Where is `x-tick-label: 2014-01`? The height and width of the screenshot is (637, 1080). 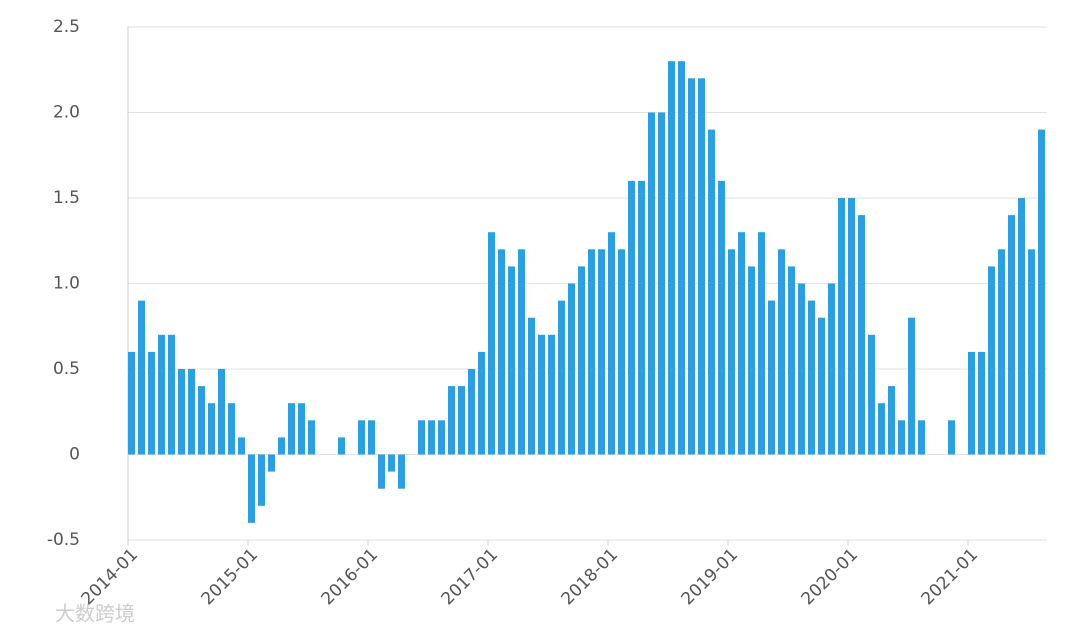
x-tick-label: 2014-01 is located at coordinates (110, 577).